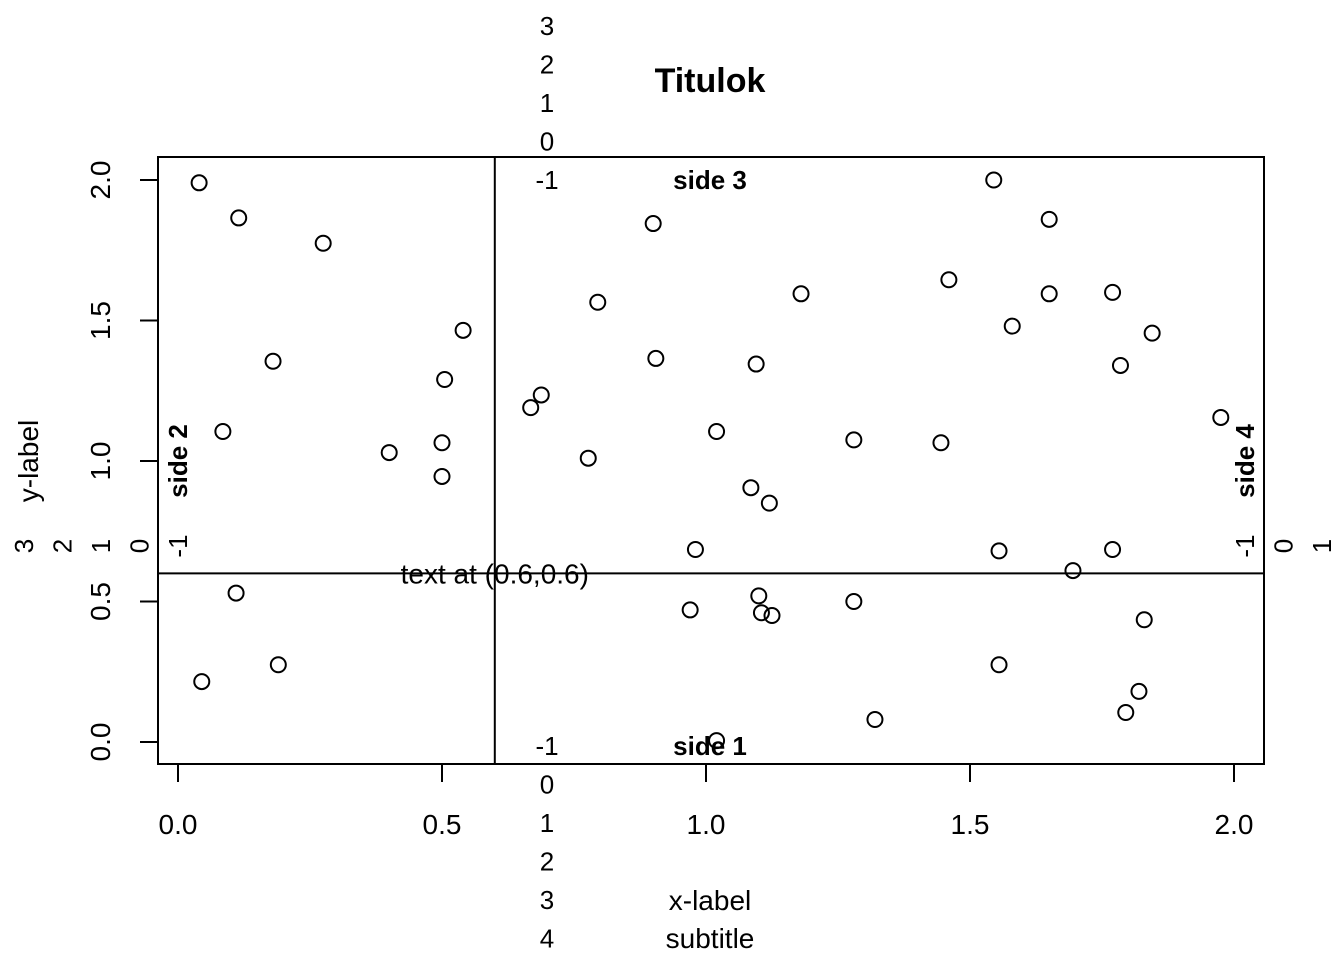 The height and width of the screenshot is (965, 1344). What do you see at coordinates (547, 103) in the screenshot?
I see `margin-line-number-top: 1` at bounding box center [547, 103].